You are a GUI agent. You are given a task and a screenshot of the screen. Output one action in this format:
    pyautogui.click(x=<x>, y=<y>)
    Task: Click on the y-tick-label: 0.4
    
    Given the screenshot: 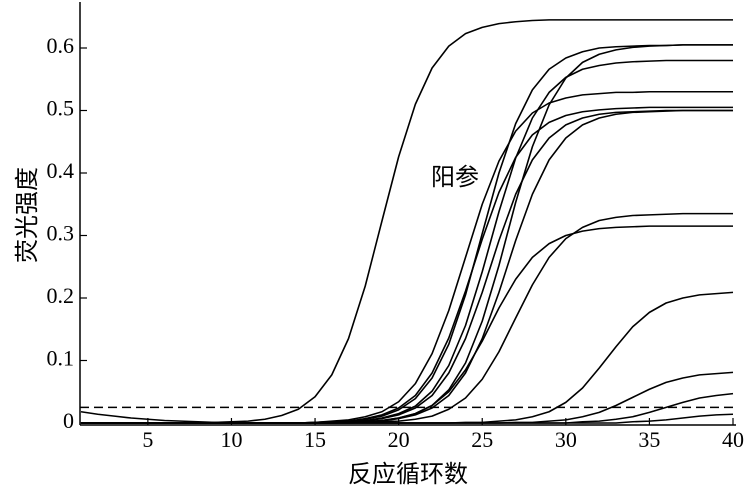 What is the action you would take?
    pyautogui.click(x=61, y=170)
    